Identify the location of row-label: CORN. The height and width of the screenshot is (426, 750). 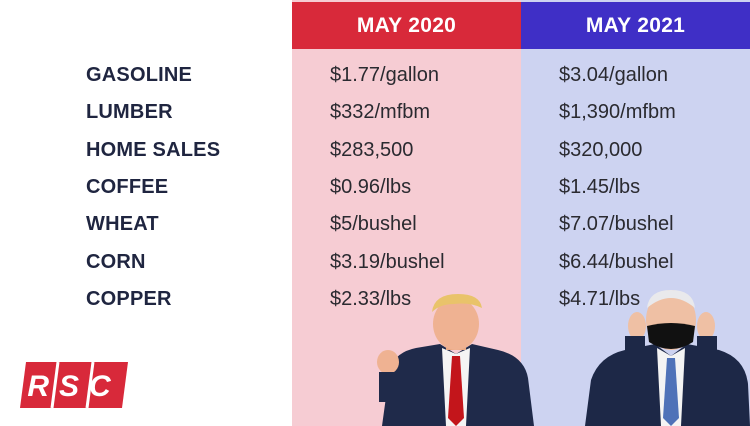
(116, 262).